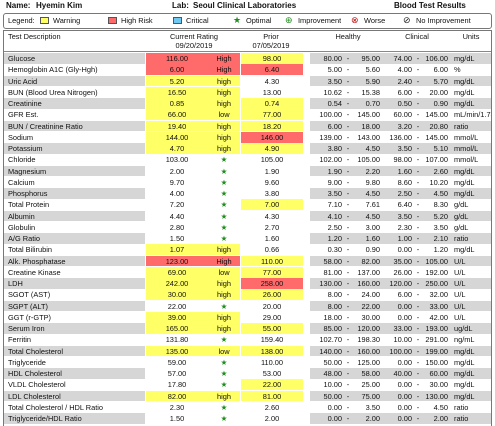  Describe the element at coordinates (74, 137) in the screenshot. I see `test-name: Sodium` at that location.